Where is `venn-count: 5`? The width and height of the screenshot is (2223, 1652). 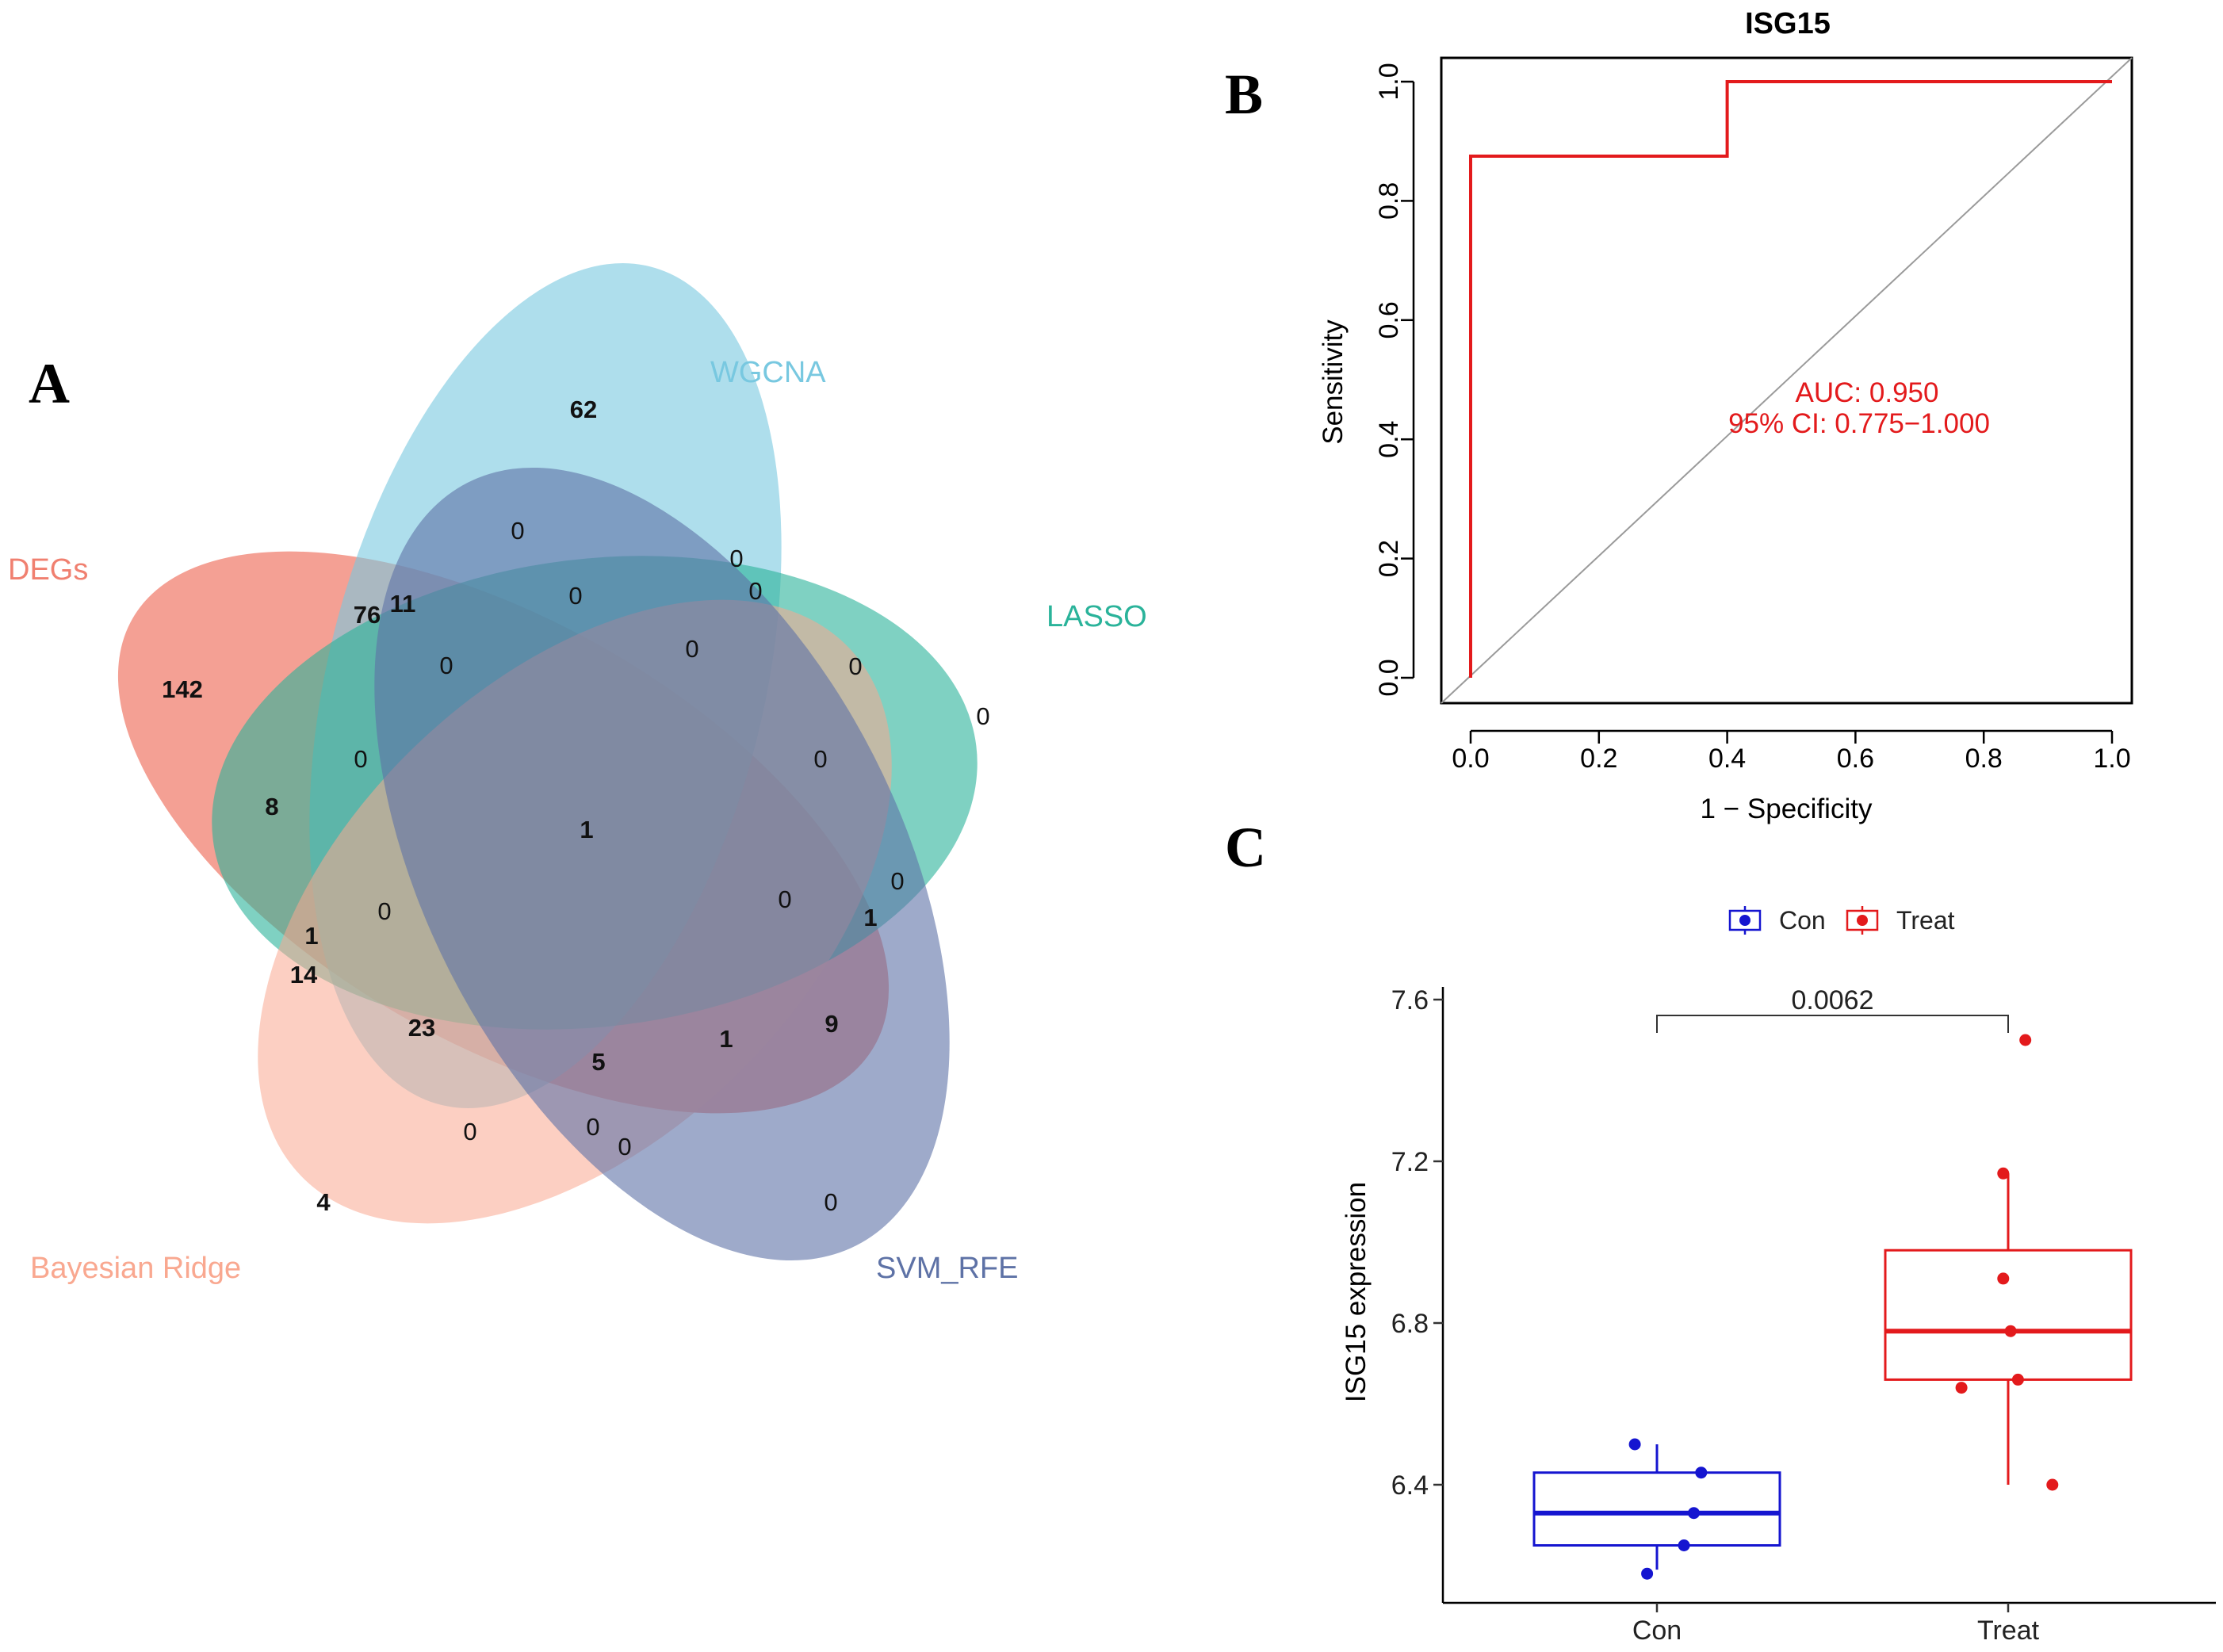
venn-count: 5 is located at coordinates (598, 1062).